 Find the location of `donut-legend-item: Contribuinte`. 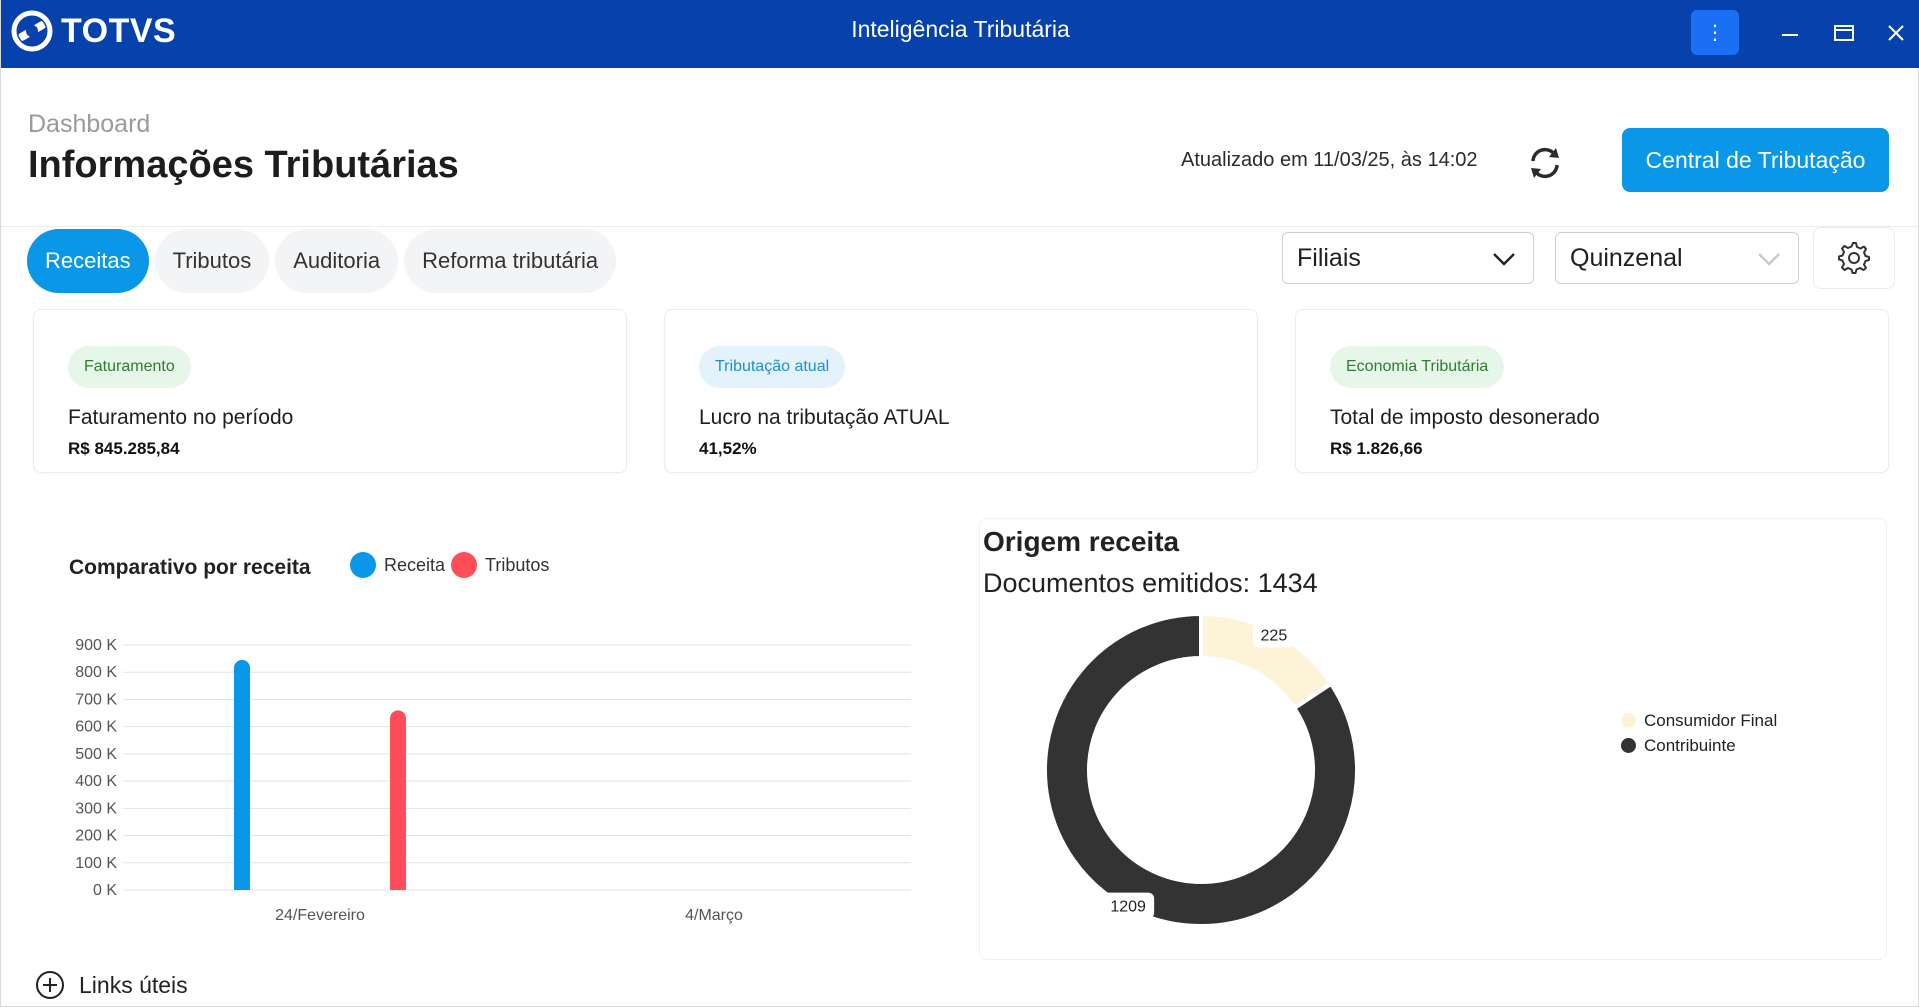

donut-legend-item: Contribuinte is located at coordinates (1699, 745).